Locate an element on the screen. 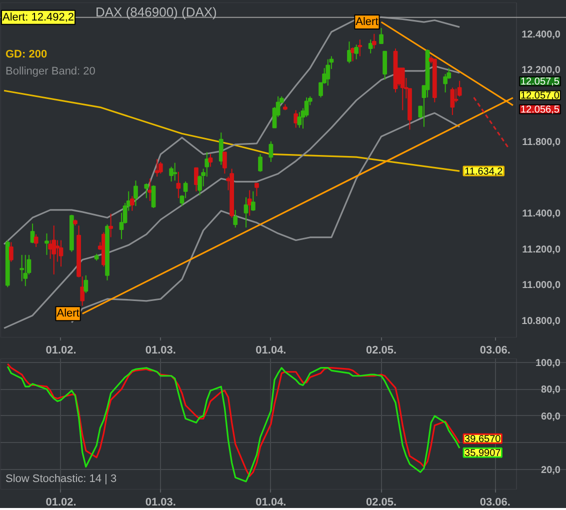 The image size is (566, 510). ref-line-label: Alert: 12.492,2 is located at coordinates (38, 17).